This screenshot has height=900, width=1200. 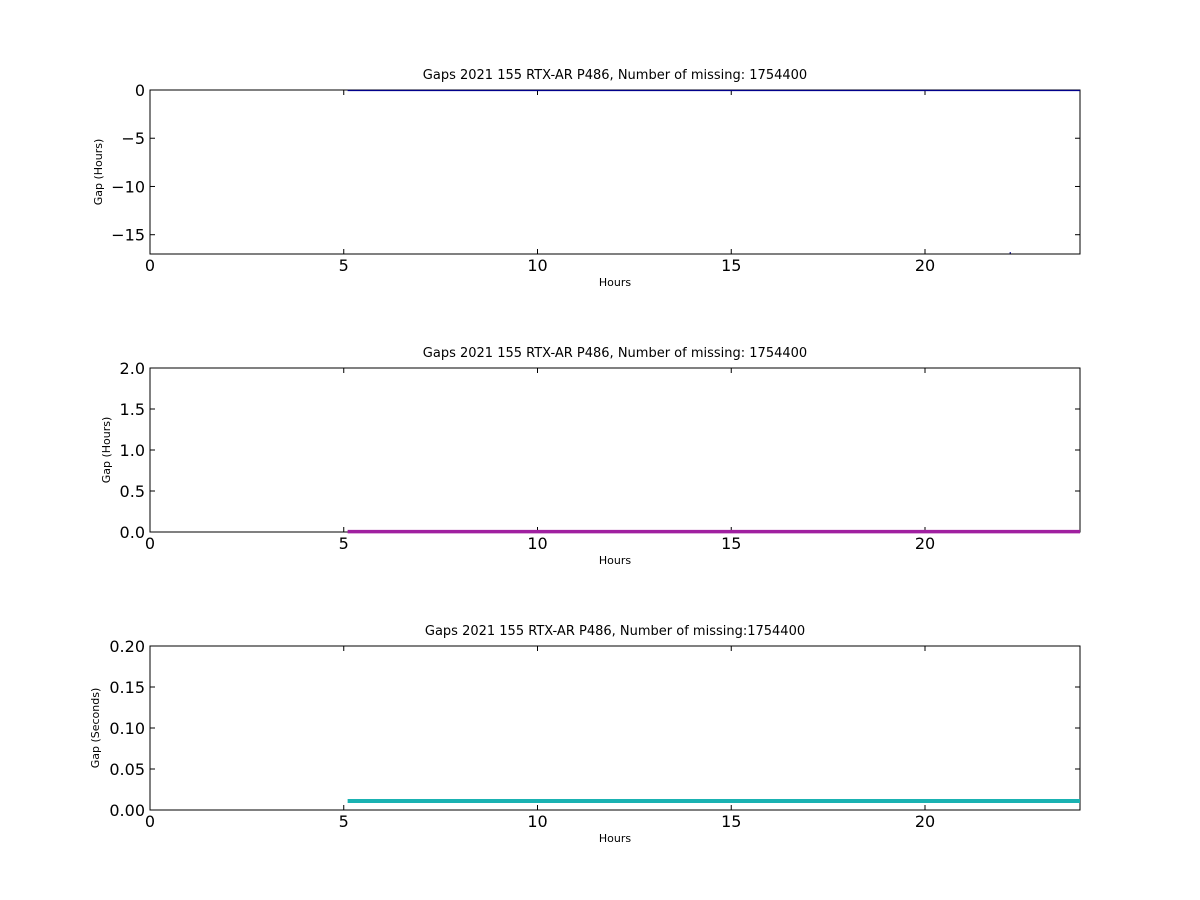 I want to click on y-tick-label: −15, so click(x=128, y=235).